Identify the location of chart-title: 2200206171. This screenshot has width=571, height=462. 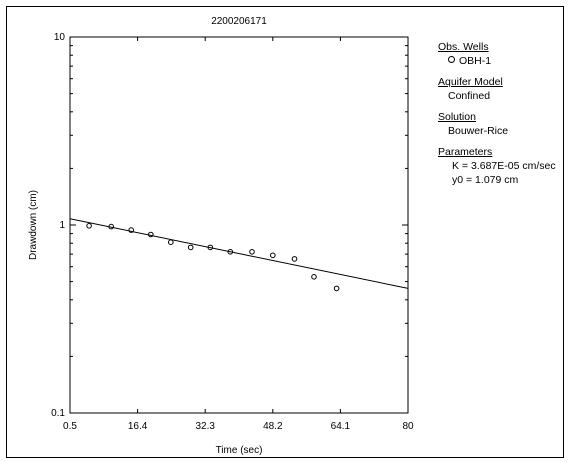
(239, 21).